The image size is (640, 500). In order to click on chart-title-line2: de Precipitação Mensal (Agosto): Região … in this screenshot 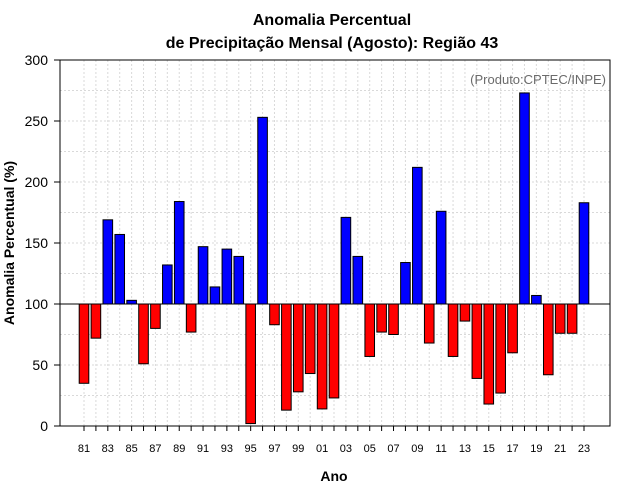, I will do `click(332, 43)`.